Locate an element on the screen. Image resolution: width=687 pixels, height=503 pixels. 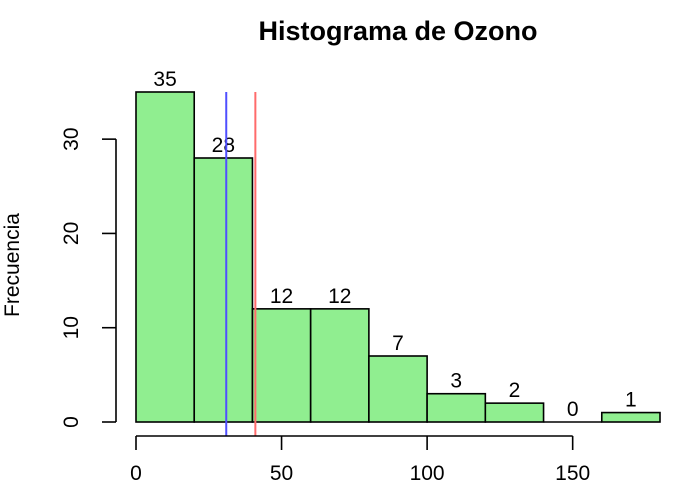
x-tick-label: 50 is located at coordinates (281, 473).